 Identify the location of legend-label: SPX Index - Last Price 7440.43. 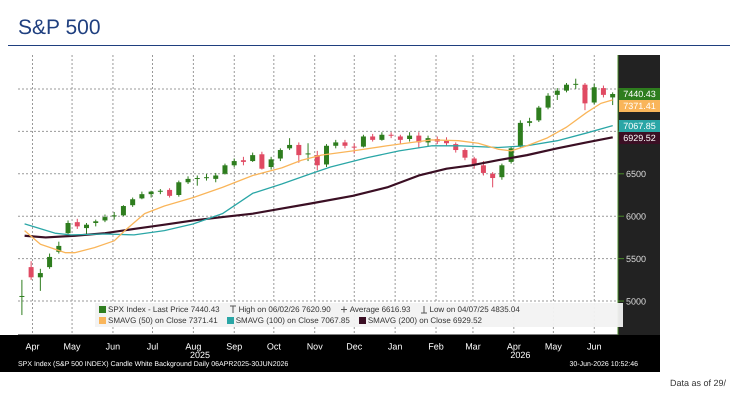
(163, 309).